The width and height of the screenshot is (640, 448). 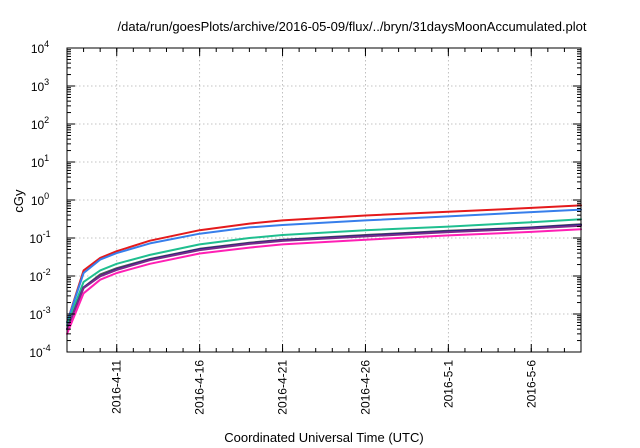 What do you see at coordinates (39, 351) in the screenshot?
I see `y-tick-label: 10⁻⁴` at bounding box center [39, 351].